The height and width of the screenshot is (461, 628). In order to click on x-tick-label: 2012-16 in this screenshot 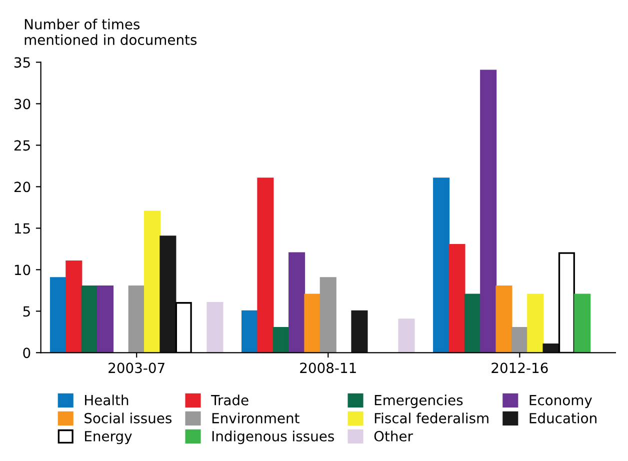, I will do `click(520, 368)`.